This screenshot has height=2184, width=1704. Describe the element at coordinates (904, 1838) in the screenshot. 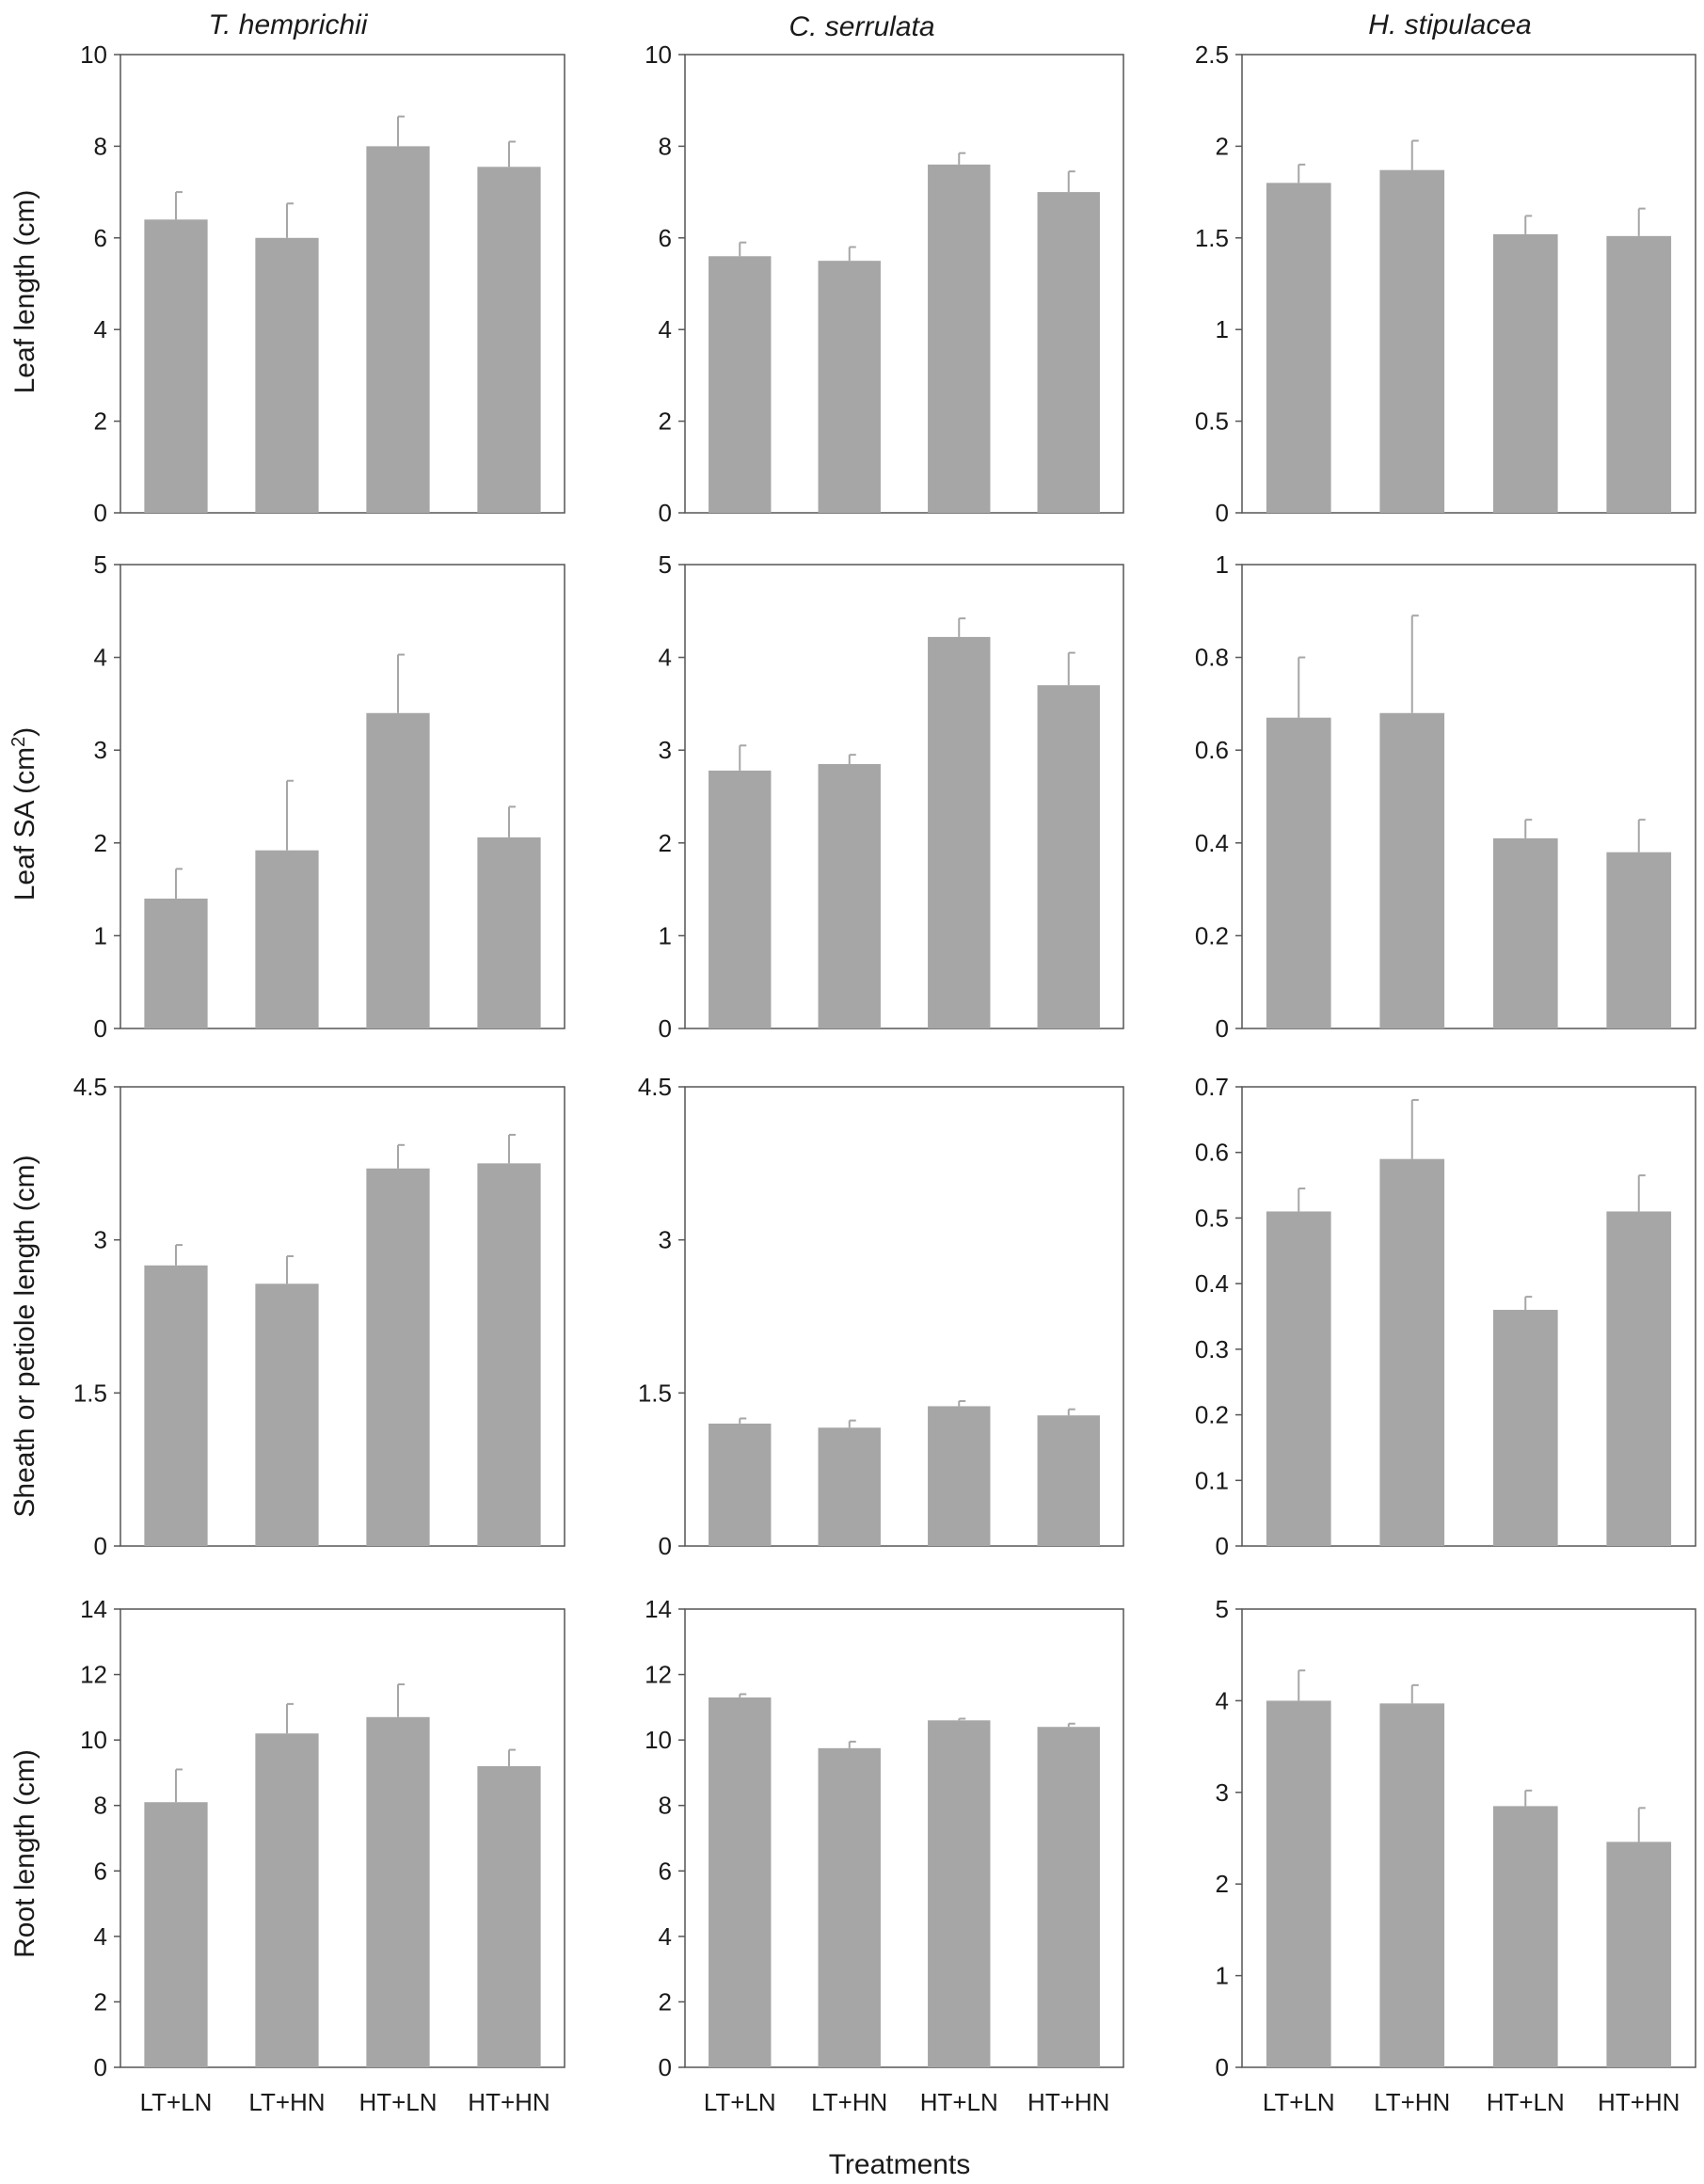

I see `panel-r4-c2-frame` at that location.